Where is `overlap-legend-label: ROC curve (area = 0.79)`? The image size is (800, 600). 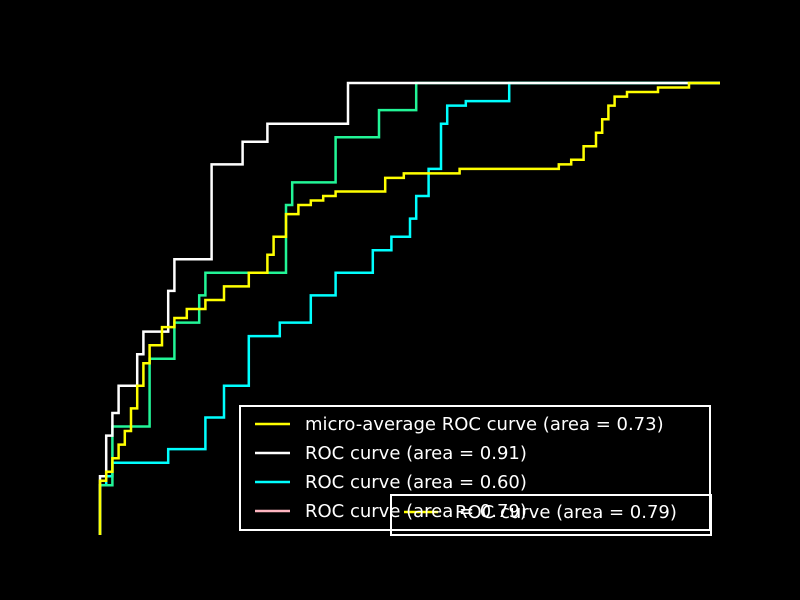
overlap-legend-label: ROC curve (area = 0.79) is located at coordinates (566, 512).